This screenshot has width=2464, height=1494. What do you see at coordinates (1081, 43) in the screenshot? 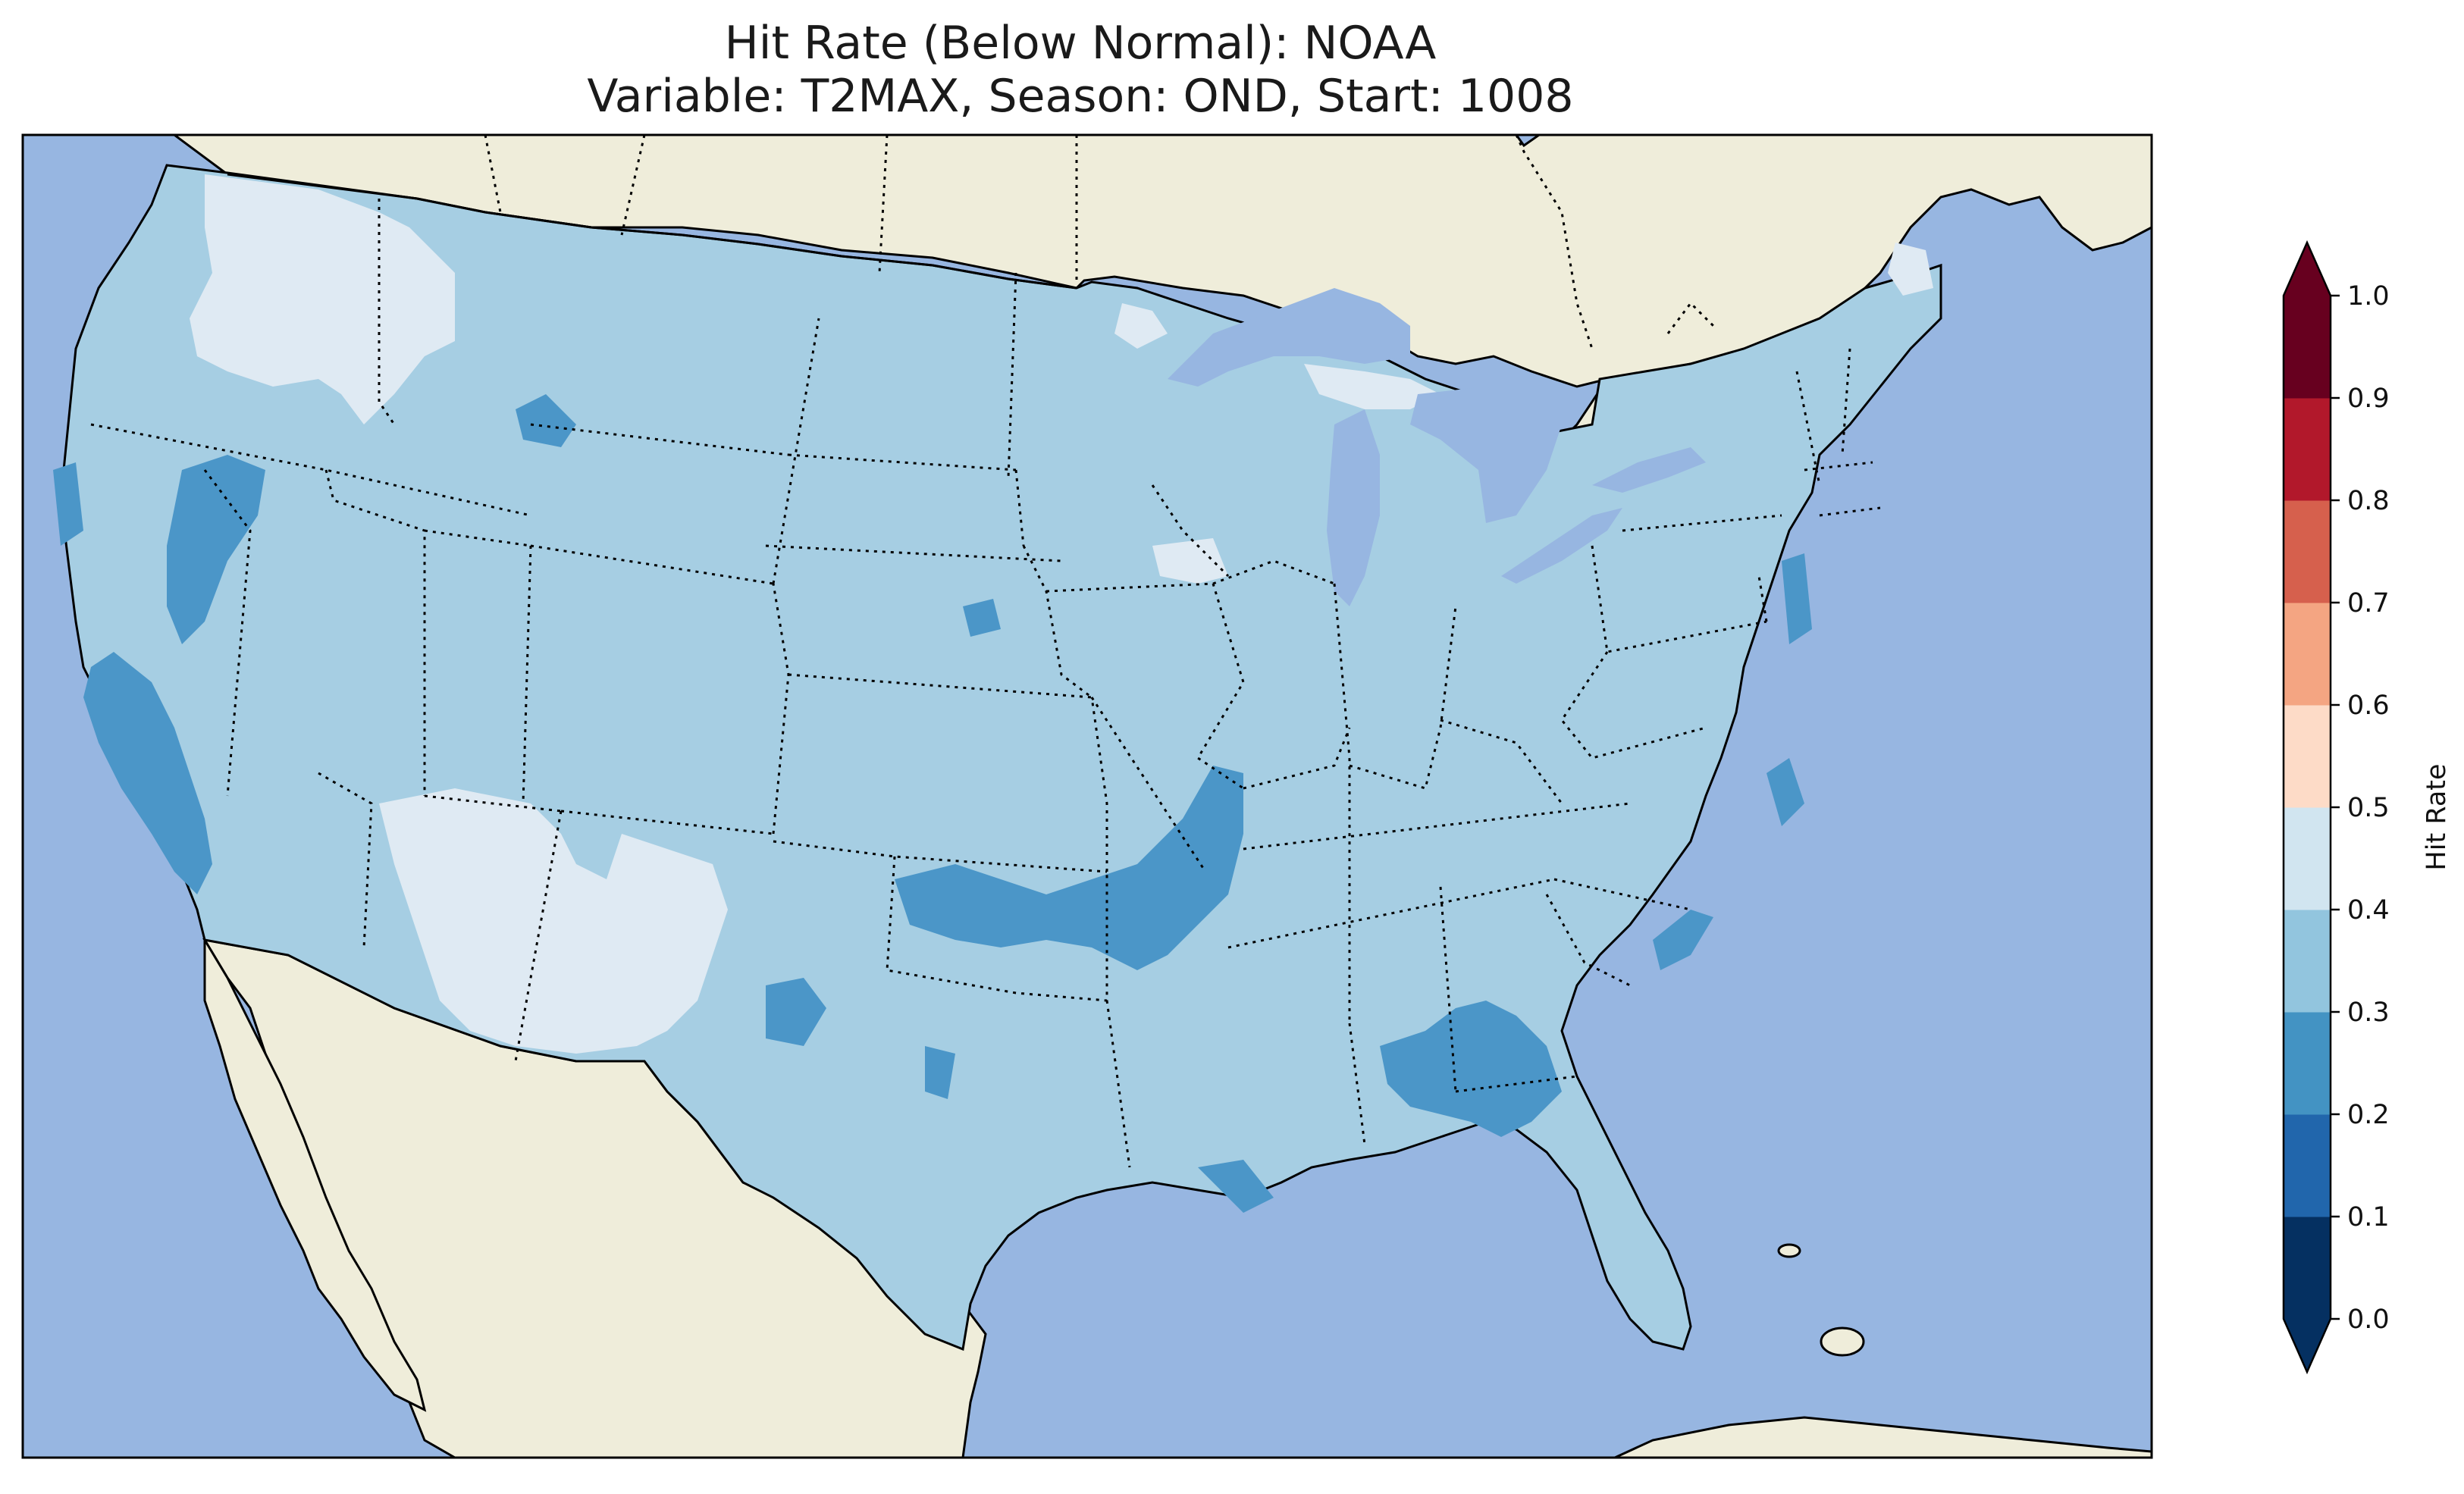
I see `map-title-line1: Hit Rate (Below Normal): NOAA` at bounding box center [1081, 43].